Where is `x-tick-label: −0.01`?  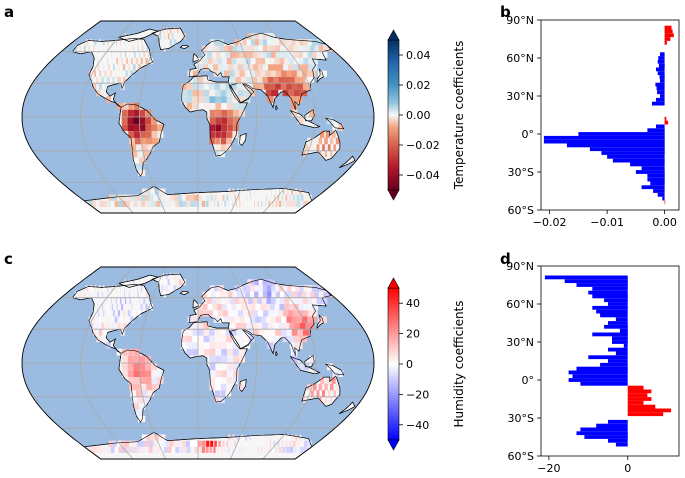 x-tick-label: −0.01 is located at coordinates (607, 222).